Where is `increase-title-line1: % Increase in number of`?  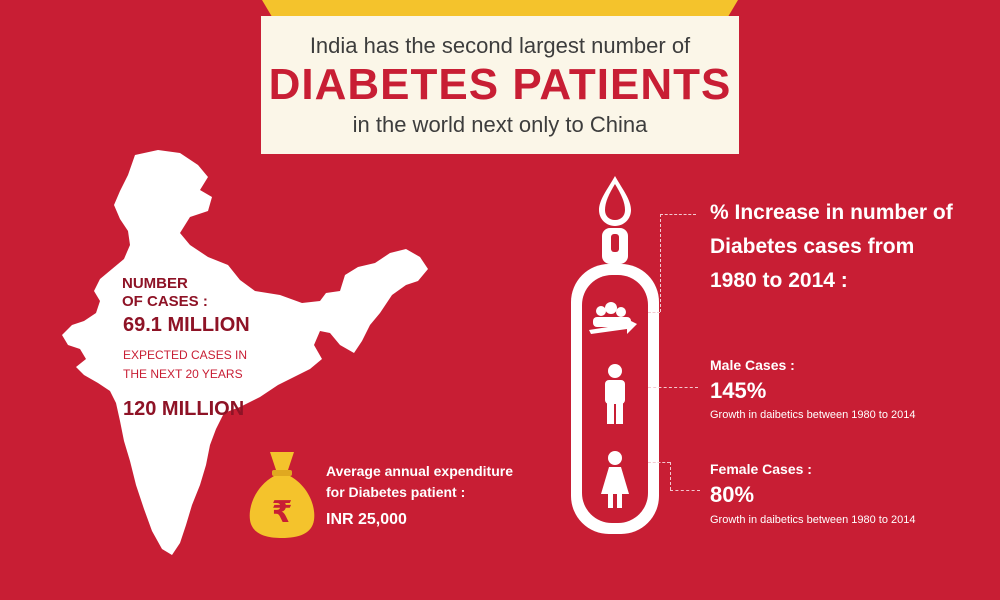
increase-title-line1: % Increase in number of is located at coordinates (831, 212).